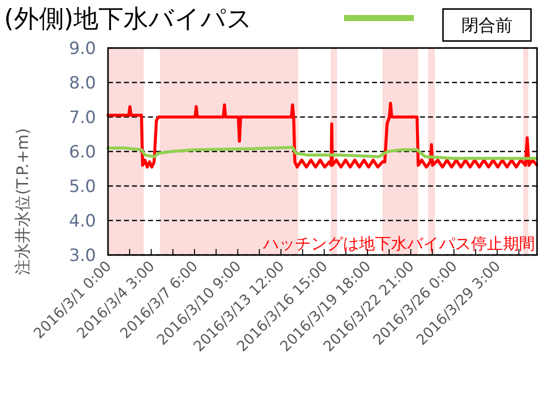 The width and height of the screenshot is (538, 419). I want to click on y-tick-label: 5.0, so click(82, 186).